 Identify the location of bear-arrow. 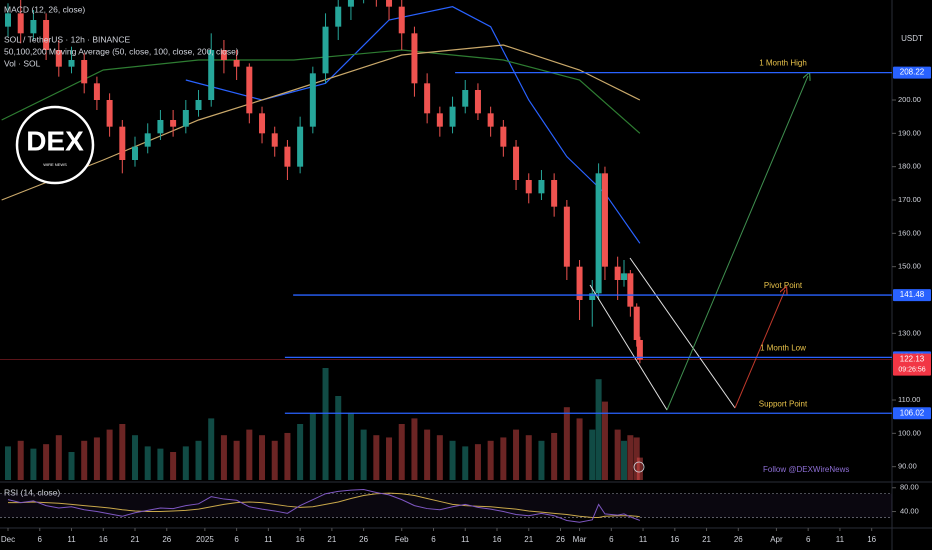
(759, 349).